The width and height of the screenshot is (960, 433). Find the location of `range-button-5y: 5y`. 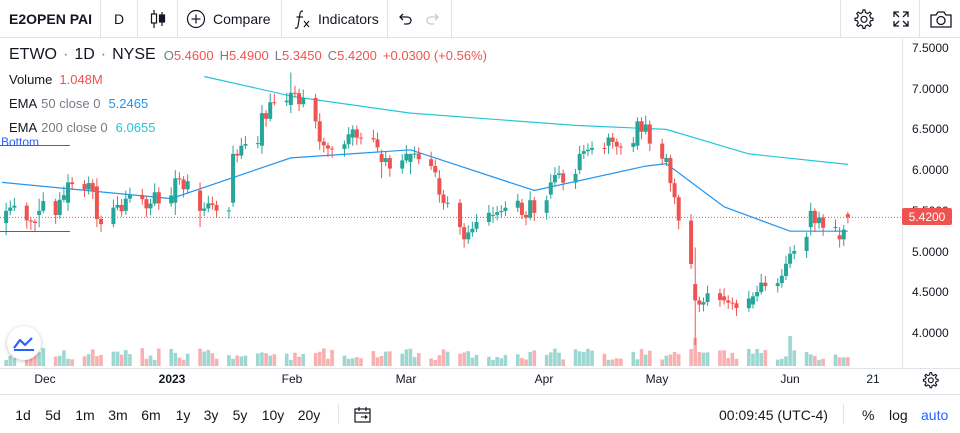

range-button-5y: 5y is located at coordinates (240, 414).